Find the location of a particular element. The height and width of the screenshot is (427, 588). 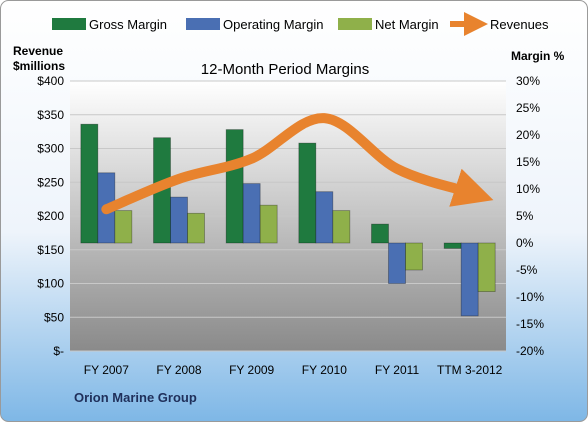

legend-label-operating: Operating Margin is located at coordinates (273, 24).